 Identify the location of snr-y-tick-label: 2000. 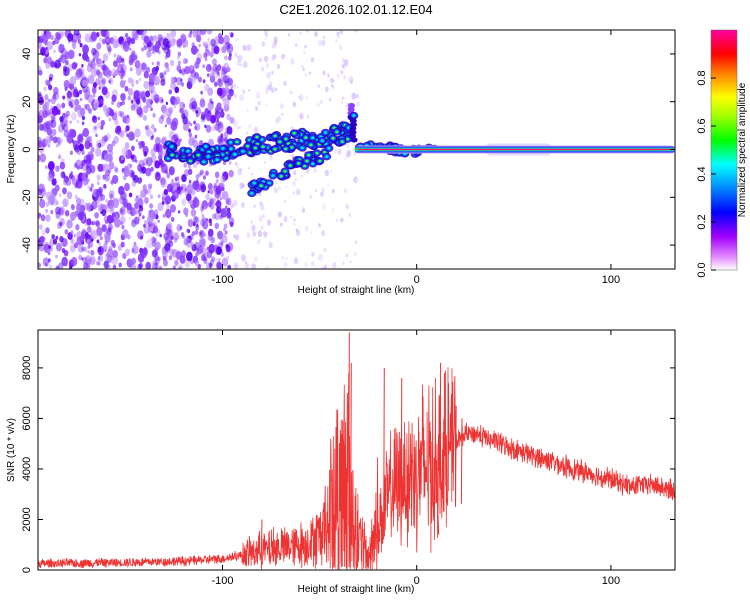
(27, 519).